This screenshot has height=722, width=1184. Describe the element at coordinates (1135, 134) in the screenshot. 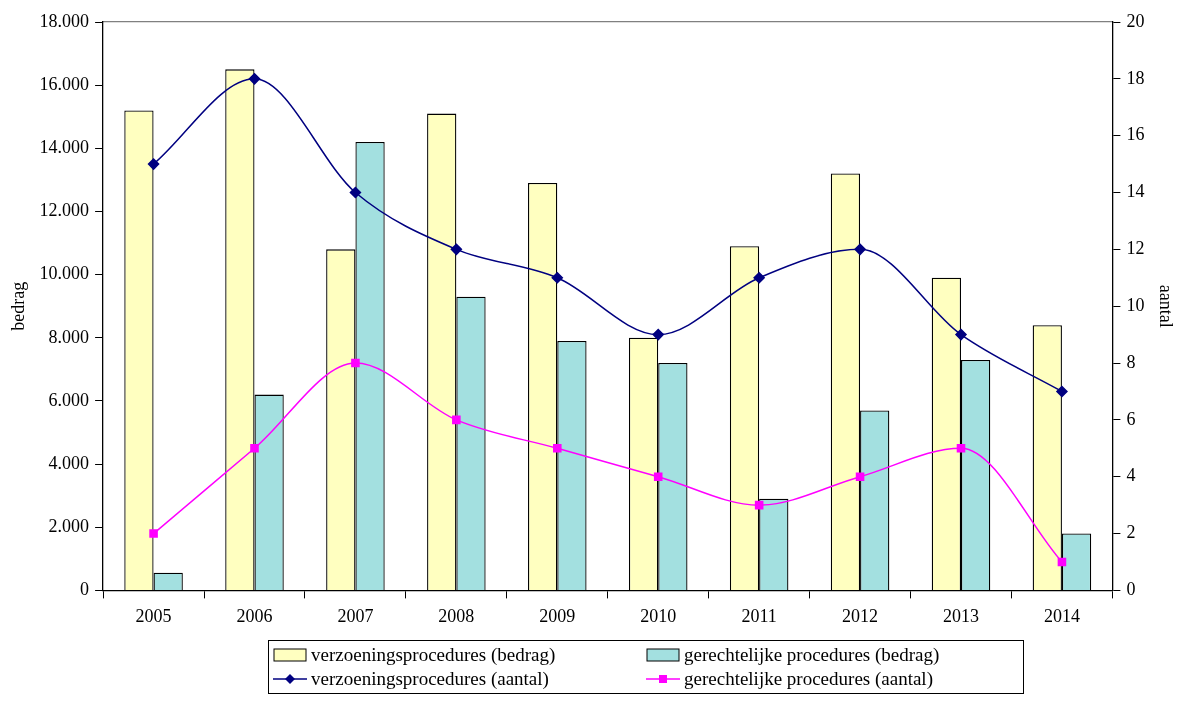

I see `y2-tick-label: 16` at that location.